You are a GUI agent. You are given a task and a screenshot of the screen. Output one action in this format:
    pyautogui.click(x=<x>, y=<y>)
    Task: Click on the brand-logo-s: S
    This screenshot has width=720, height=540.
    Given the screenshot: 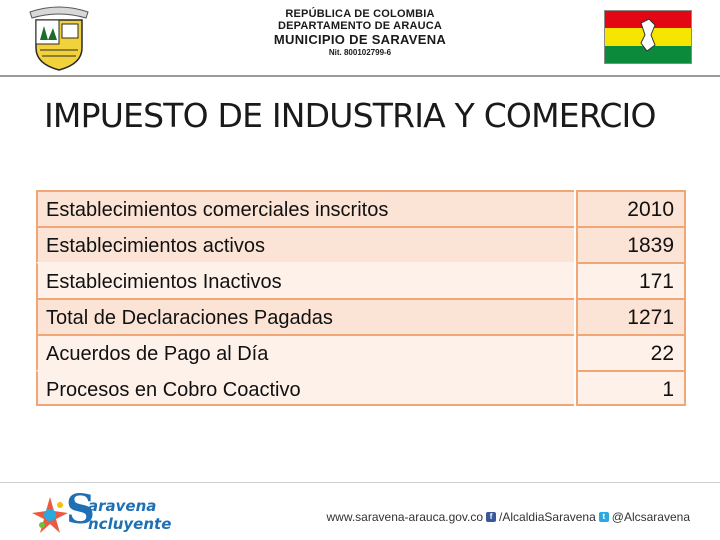 What is the action you would take?
    pyautogui.click(x=80, y=509)
    